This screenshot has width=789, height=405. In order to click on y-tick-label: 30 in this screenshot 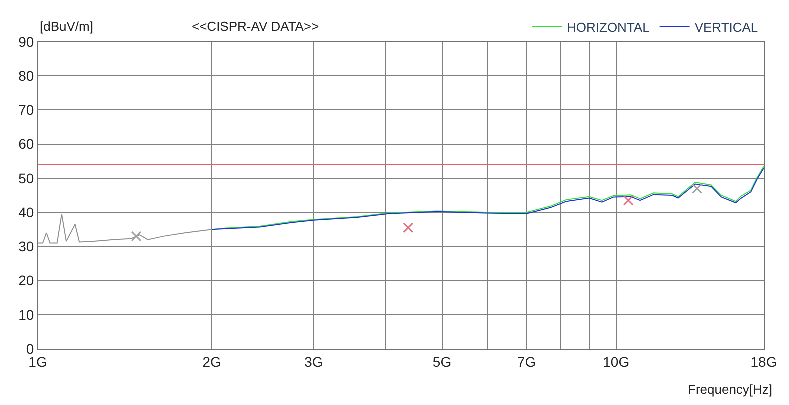, I will do `click(26, 246)`.